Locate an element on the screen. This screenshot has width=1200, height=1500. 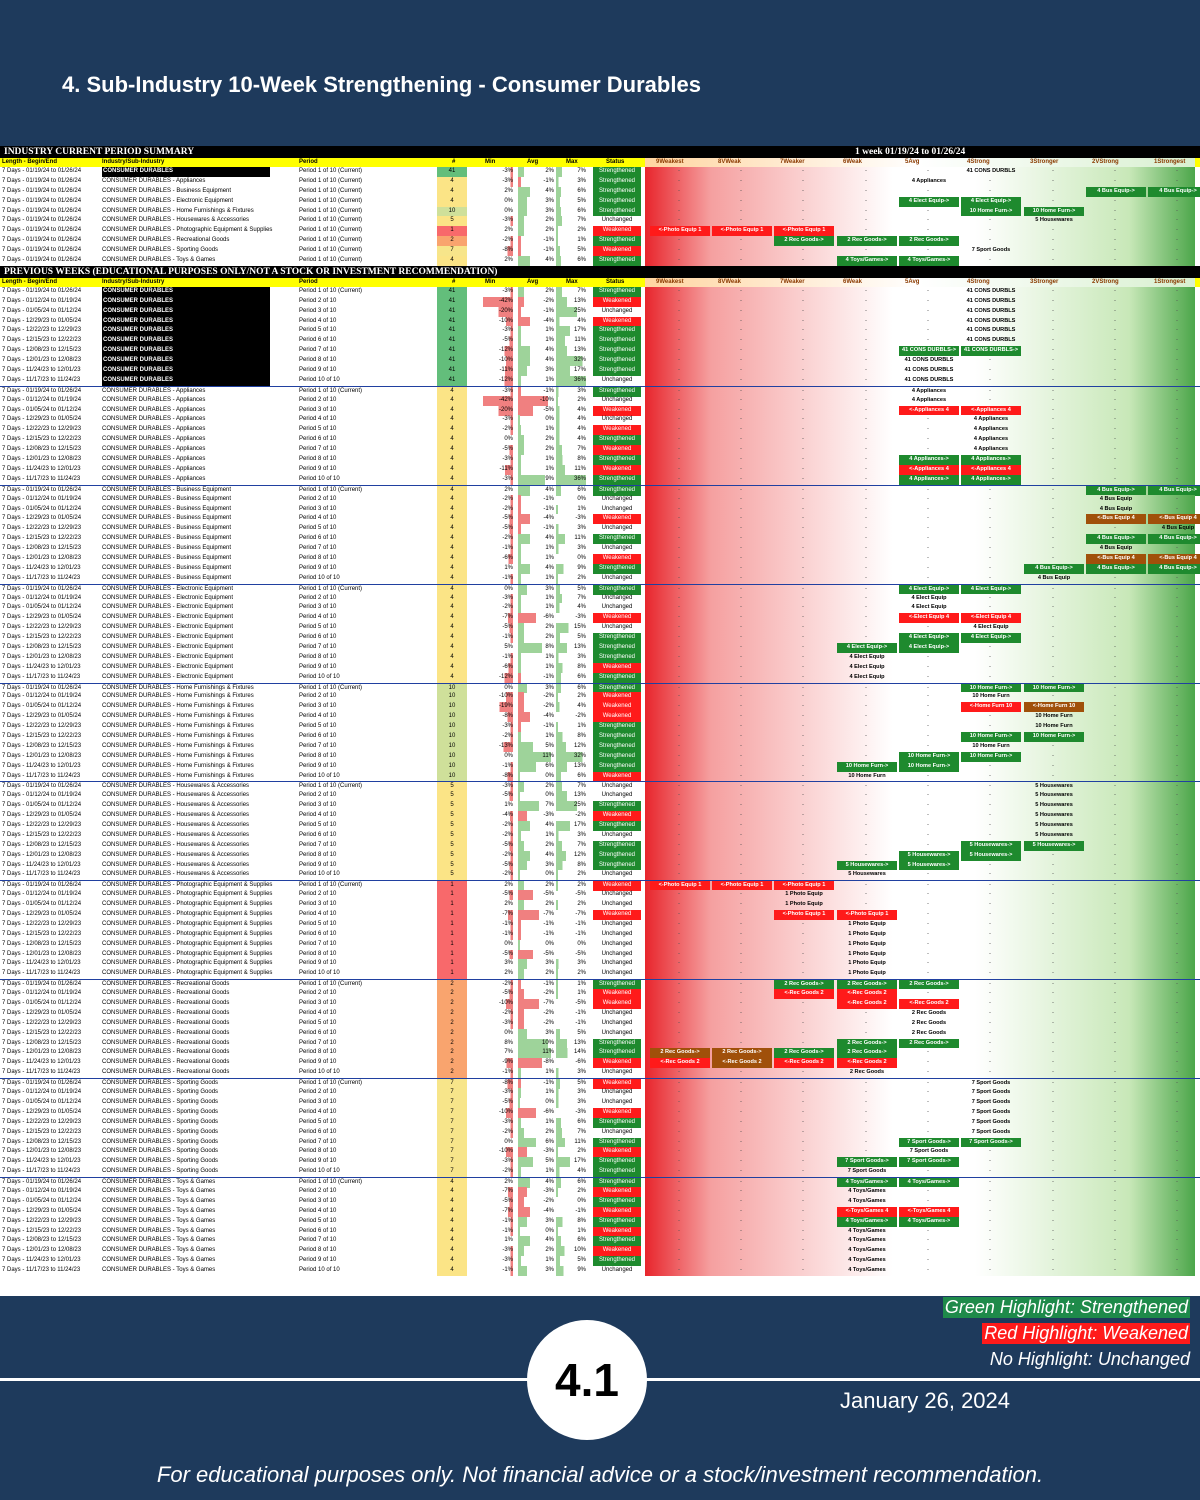
cell-length: 7 Days - 12/08/23 to 12/15/23 is located at coordinates (42, 1042).